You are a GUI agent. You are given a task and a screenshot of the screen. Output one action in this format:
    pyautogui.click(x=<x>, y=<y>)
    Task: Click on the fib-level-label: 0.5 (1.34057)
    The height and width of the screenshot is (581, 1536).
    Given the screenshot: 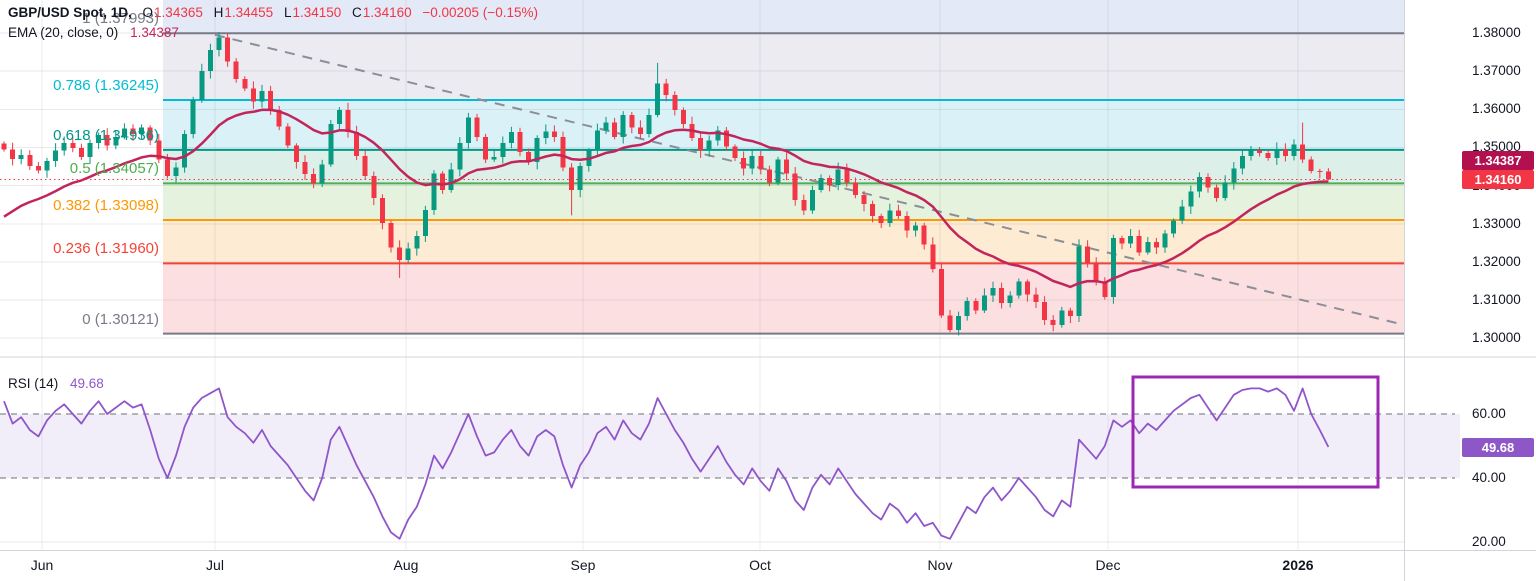 What is the action you would take?
    pyautogui.click(x=114, y=169)
    